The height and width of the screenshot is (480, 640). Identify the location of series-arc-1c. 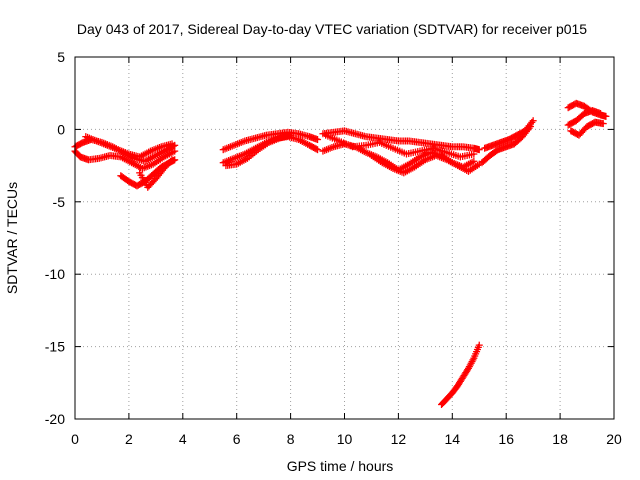
(129, 147).